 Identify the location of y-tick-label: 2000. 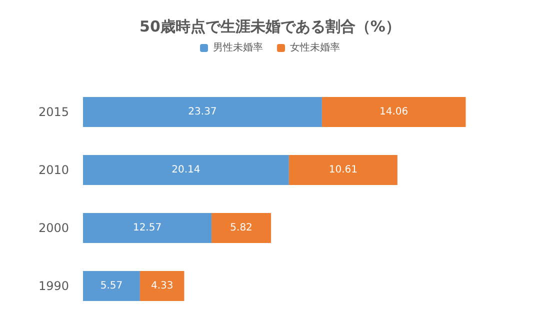
(53, 228).